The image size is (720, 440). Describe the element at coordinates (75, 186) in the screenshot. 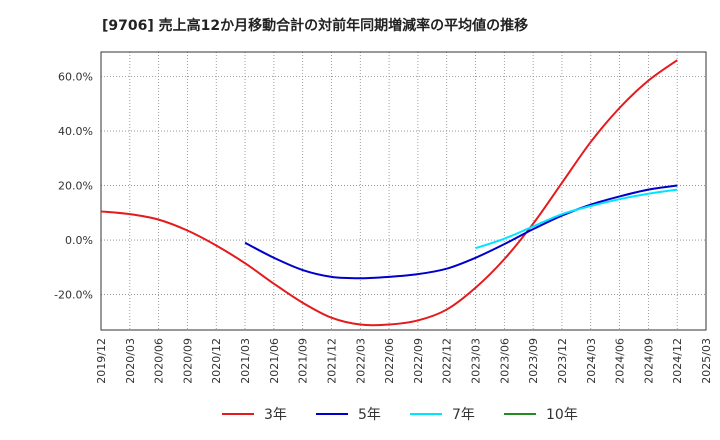

I see `y-tick-label: 20.0%` at that location.